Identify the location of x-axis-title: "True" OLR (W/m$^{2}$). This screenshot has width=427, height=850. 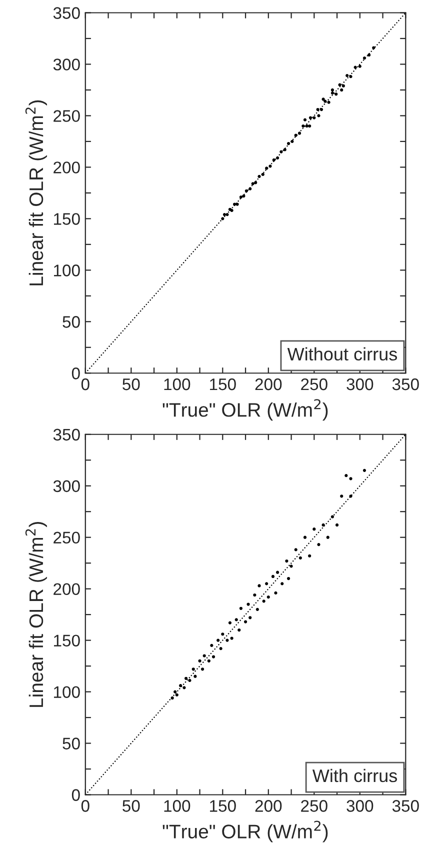
(245, 410).